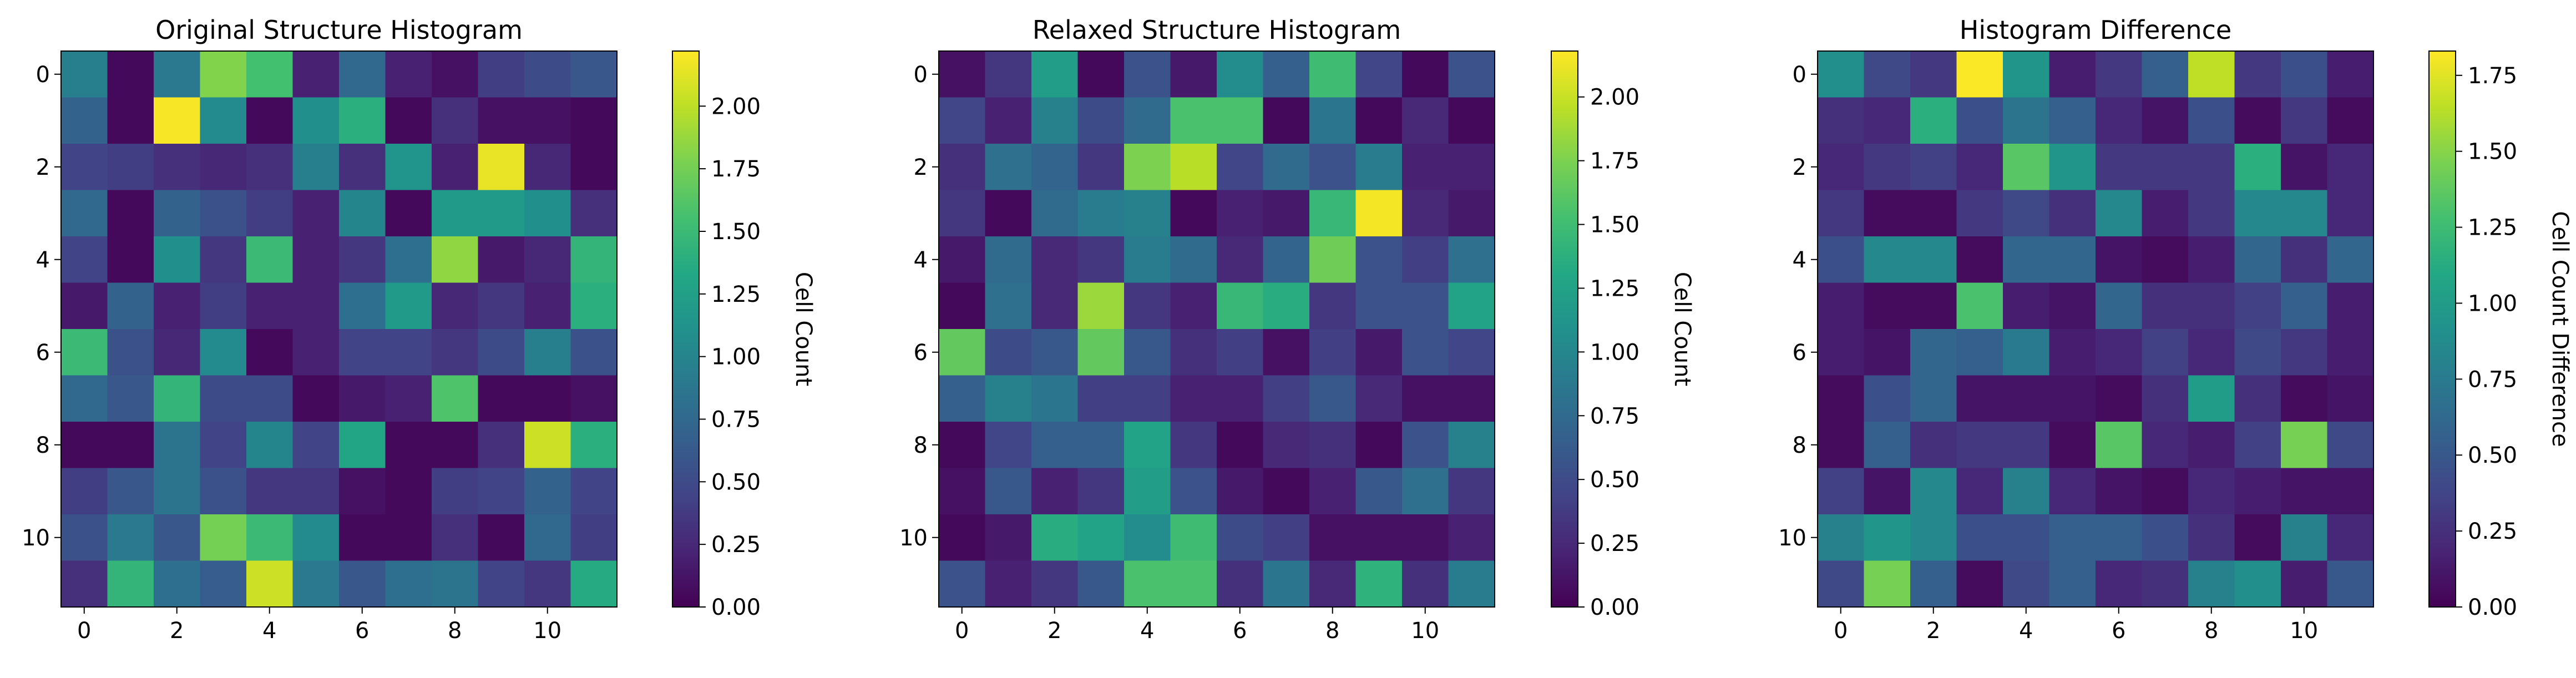 Image resolution: width=2576 pixels, height=678 pixels. What do you see at coordinates (921, 167) in the screenshot?
I see `y-tick-label: 2` at bounding box center [921, 167].